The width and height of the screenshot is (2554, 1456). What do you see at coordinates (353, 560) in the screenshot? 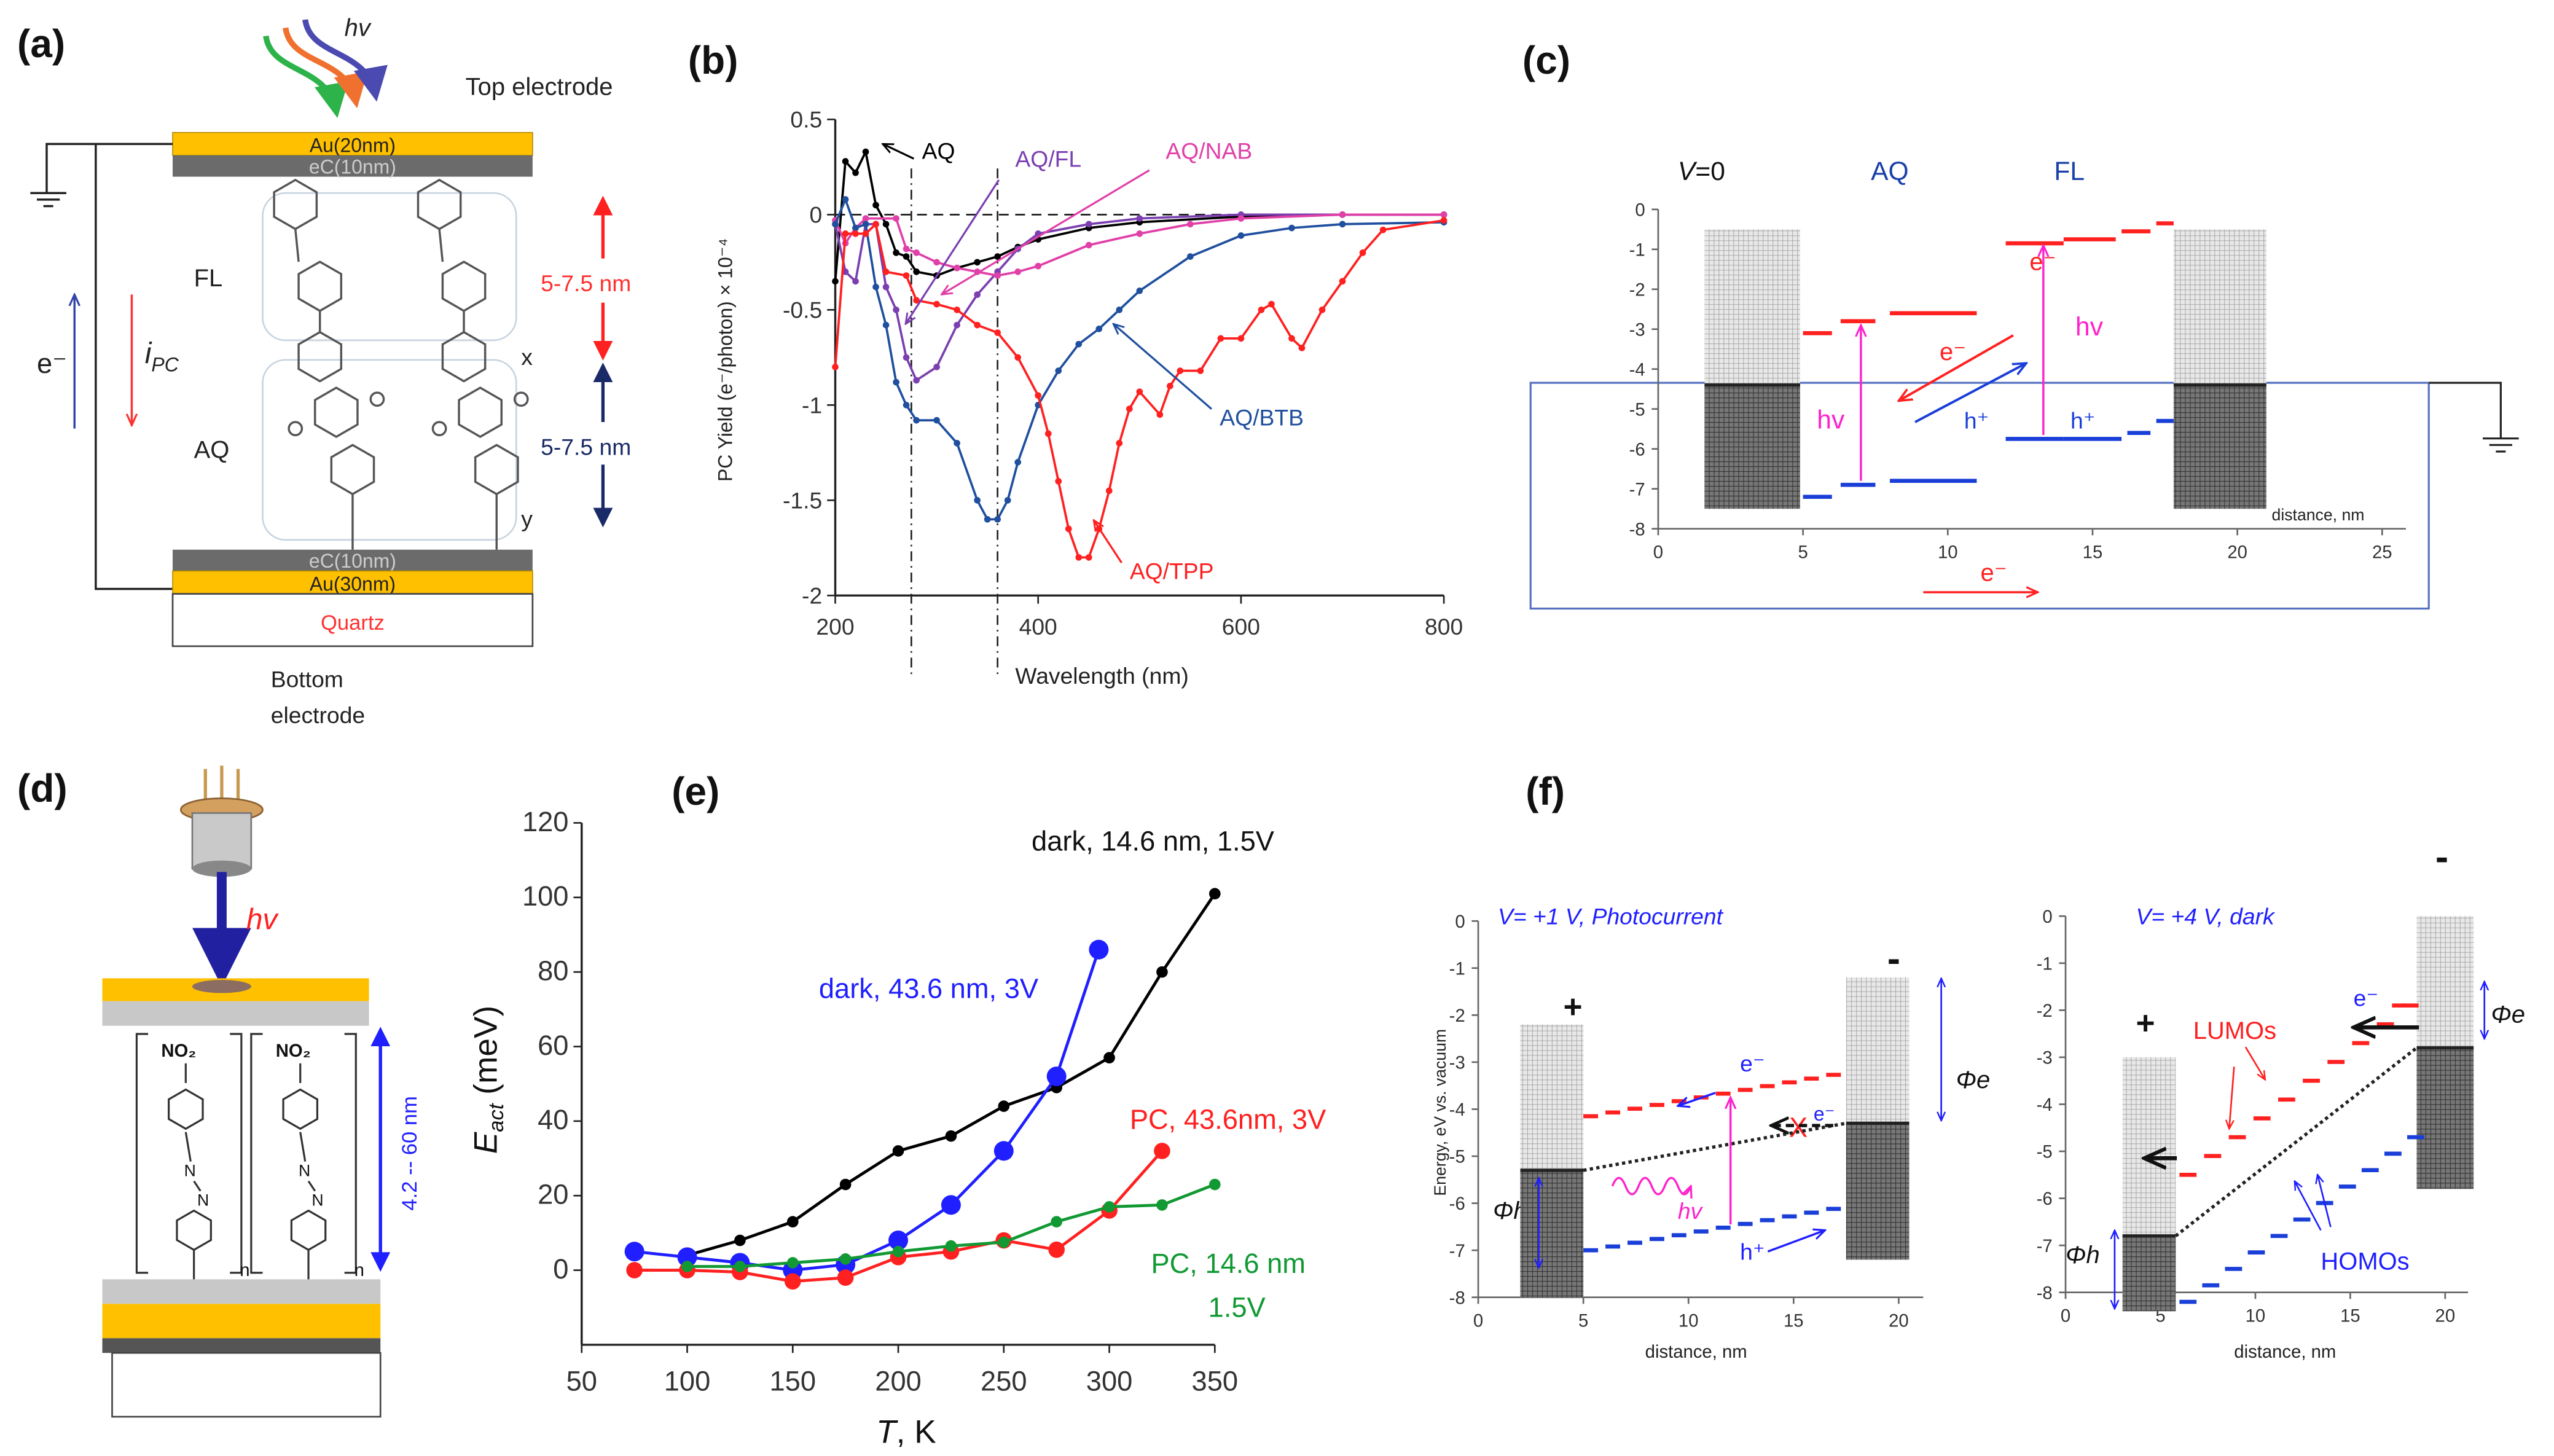
I see `ec-bottom-layer` at bounding box center [353, 560].